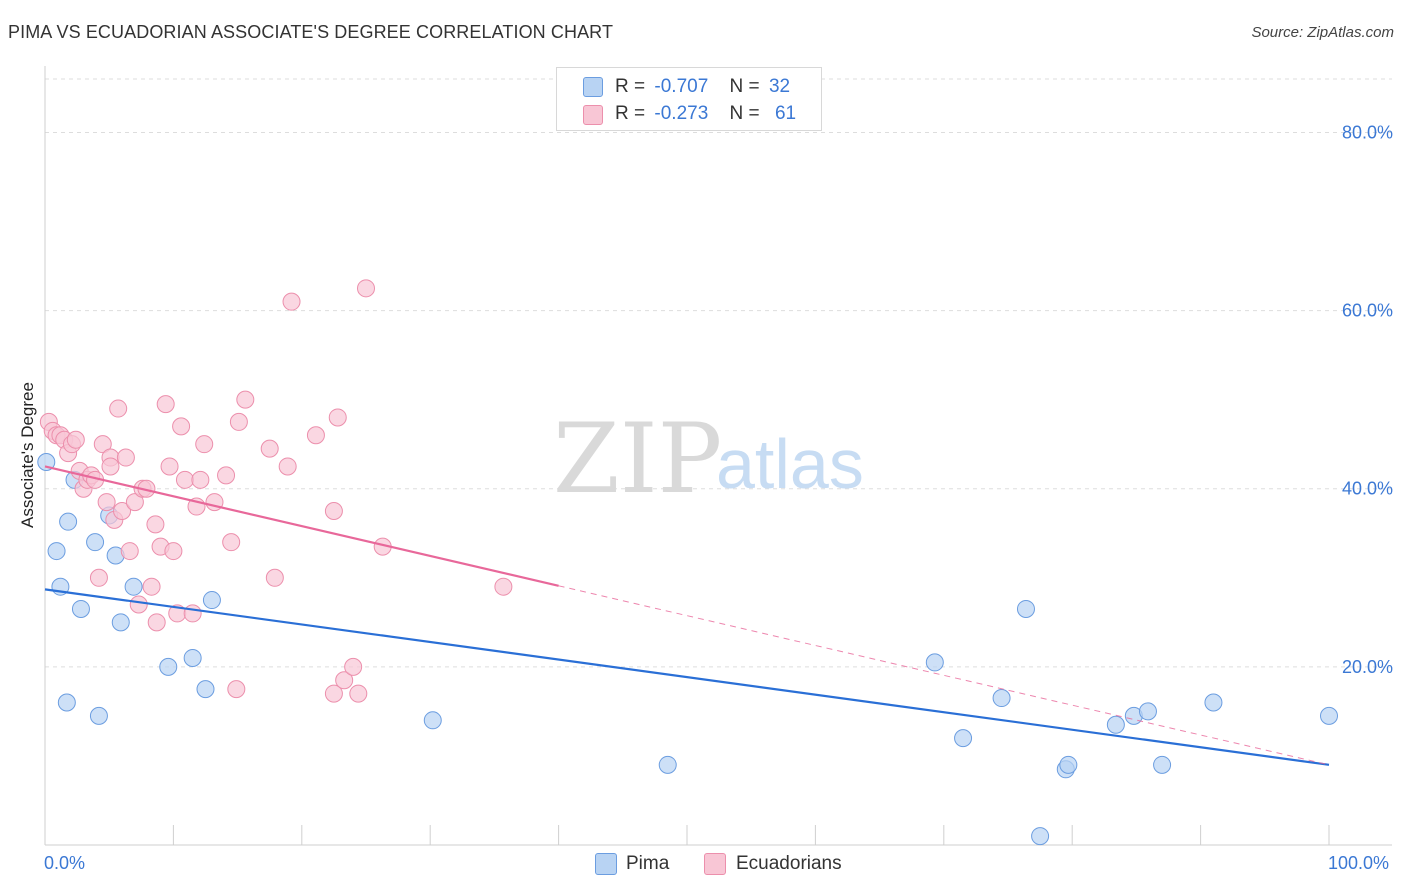 This screenshot has height=892, width=1406. Describe the element at coordinates (1367, 667) in the screenshot. I see `y-tick-label-20: 20.0%` at that location.